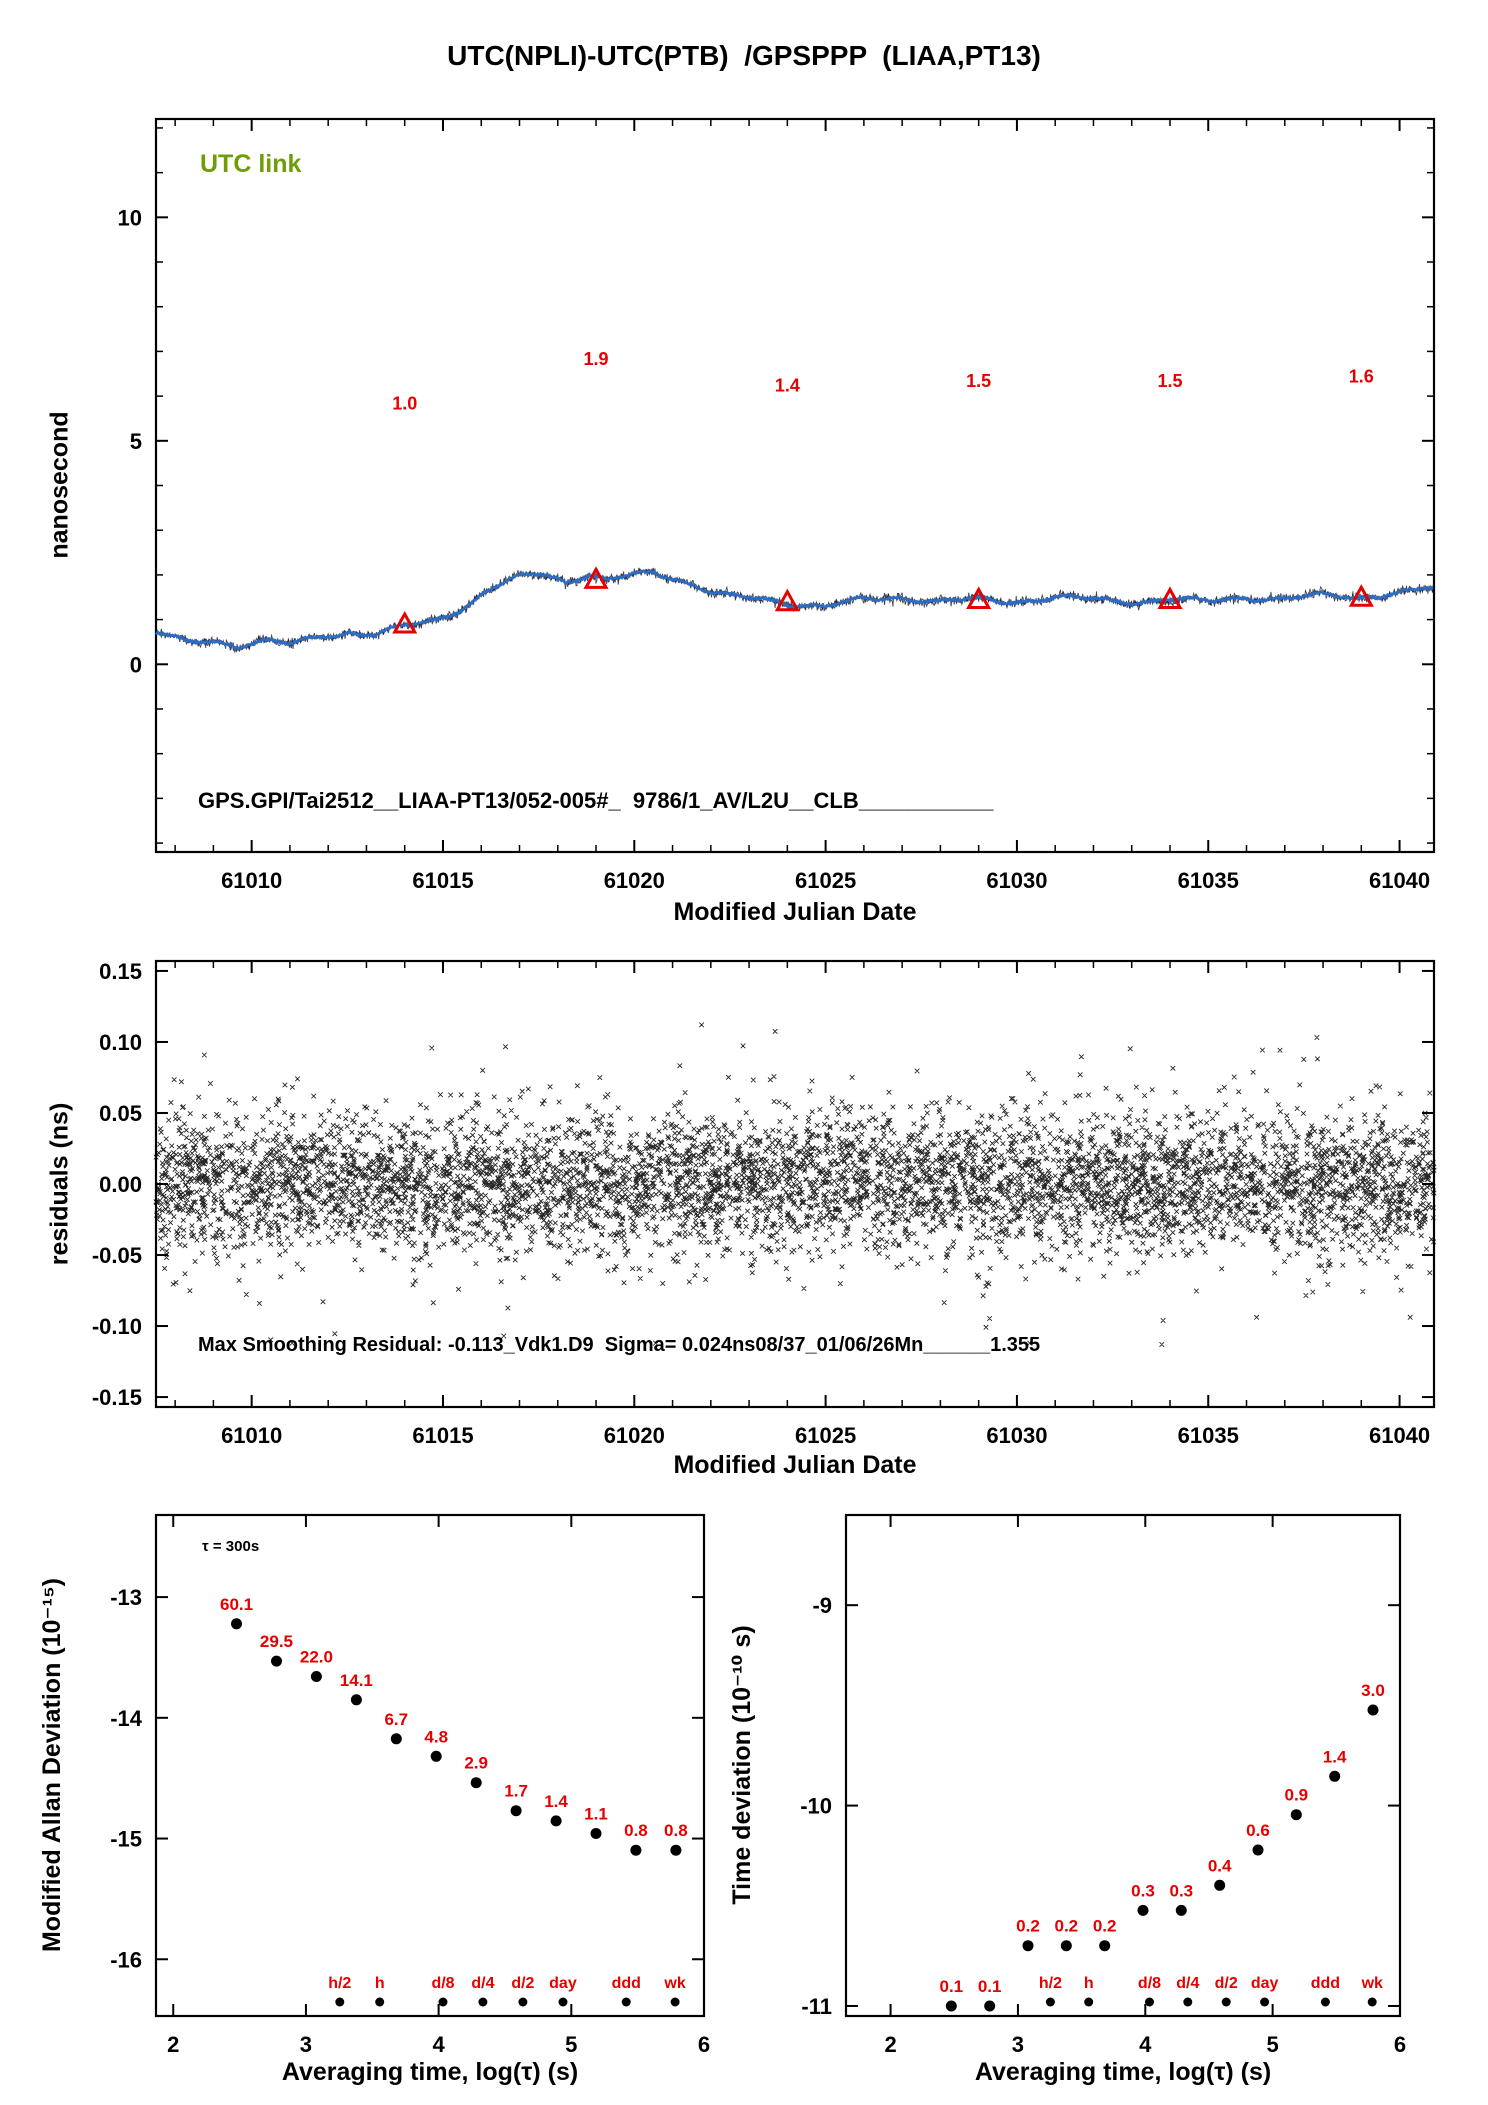  What do you see at coordinates (1373, 1690) in the screenshot?
I see `point-value-label: 3.0` at bounding box center [1373, 1690].